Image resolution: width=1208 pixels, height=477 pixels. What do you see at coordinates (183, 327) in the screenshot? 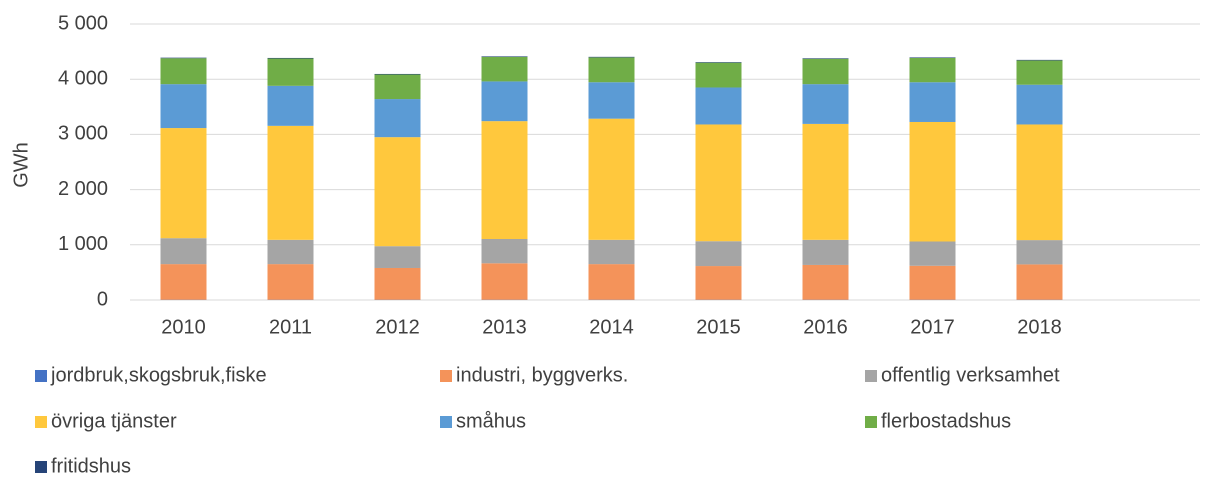
I see `x-tick-label: 2010` at bounding box center [183, 327].